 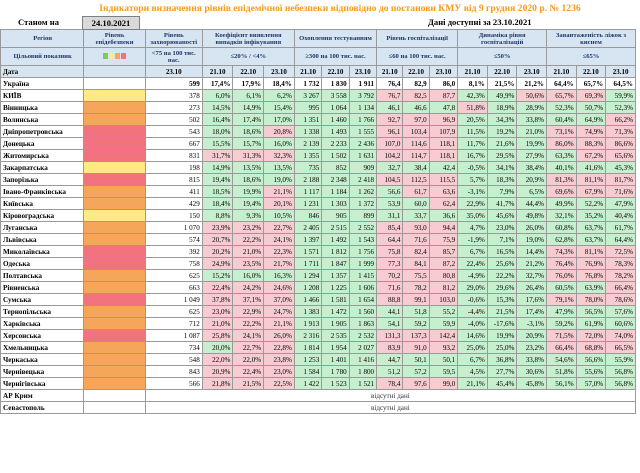 What do you see at coordinates (416, 203) in the screenshot?
I see `hosp-value: 60,0` at bounding box center [416, 203].